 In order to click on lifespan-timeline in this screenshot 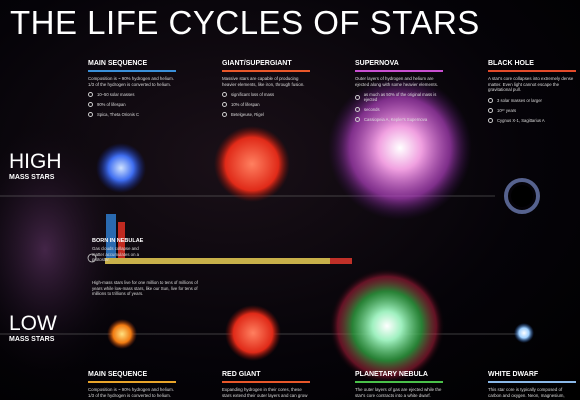, I will do `click(220, 261)`.